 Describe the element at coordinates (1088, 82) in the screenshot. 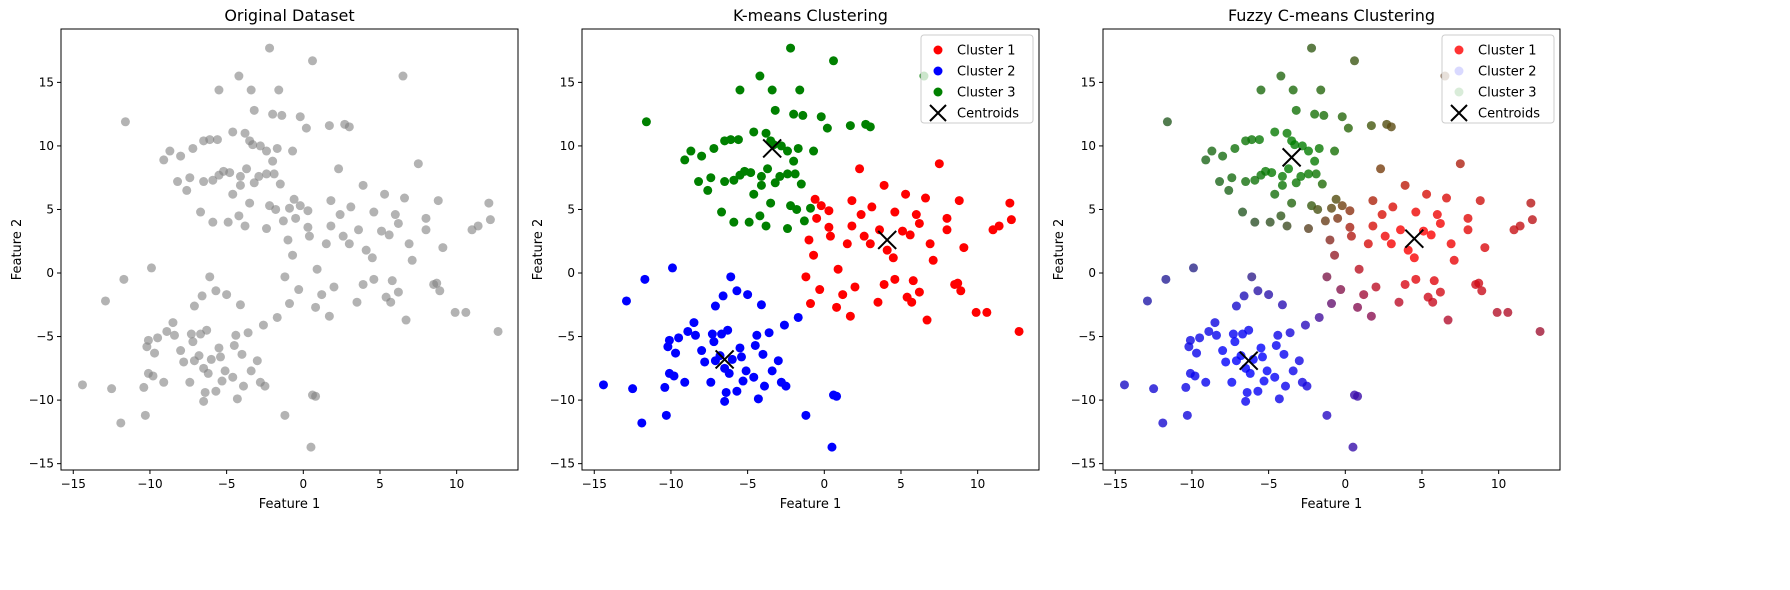

I see `y-tick-label: 15` at that location.